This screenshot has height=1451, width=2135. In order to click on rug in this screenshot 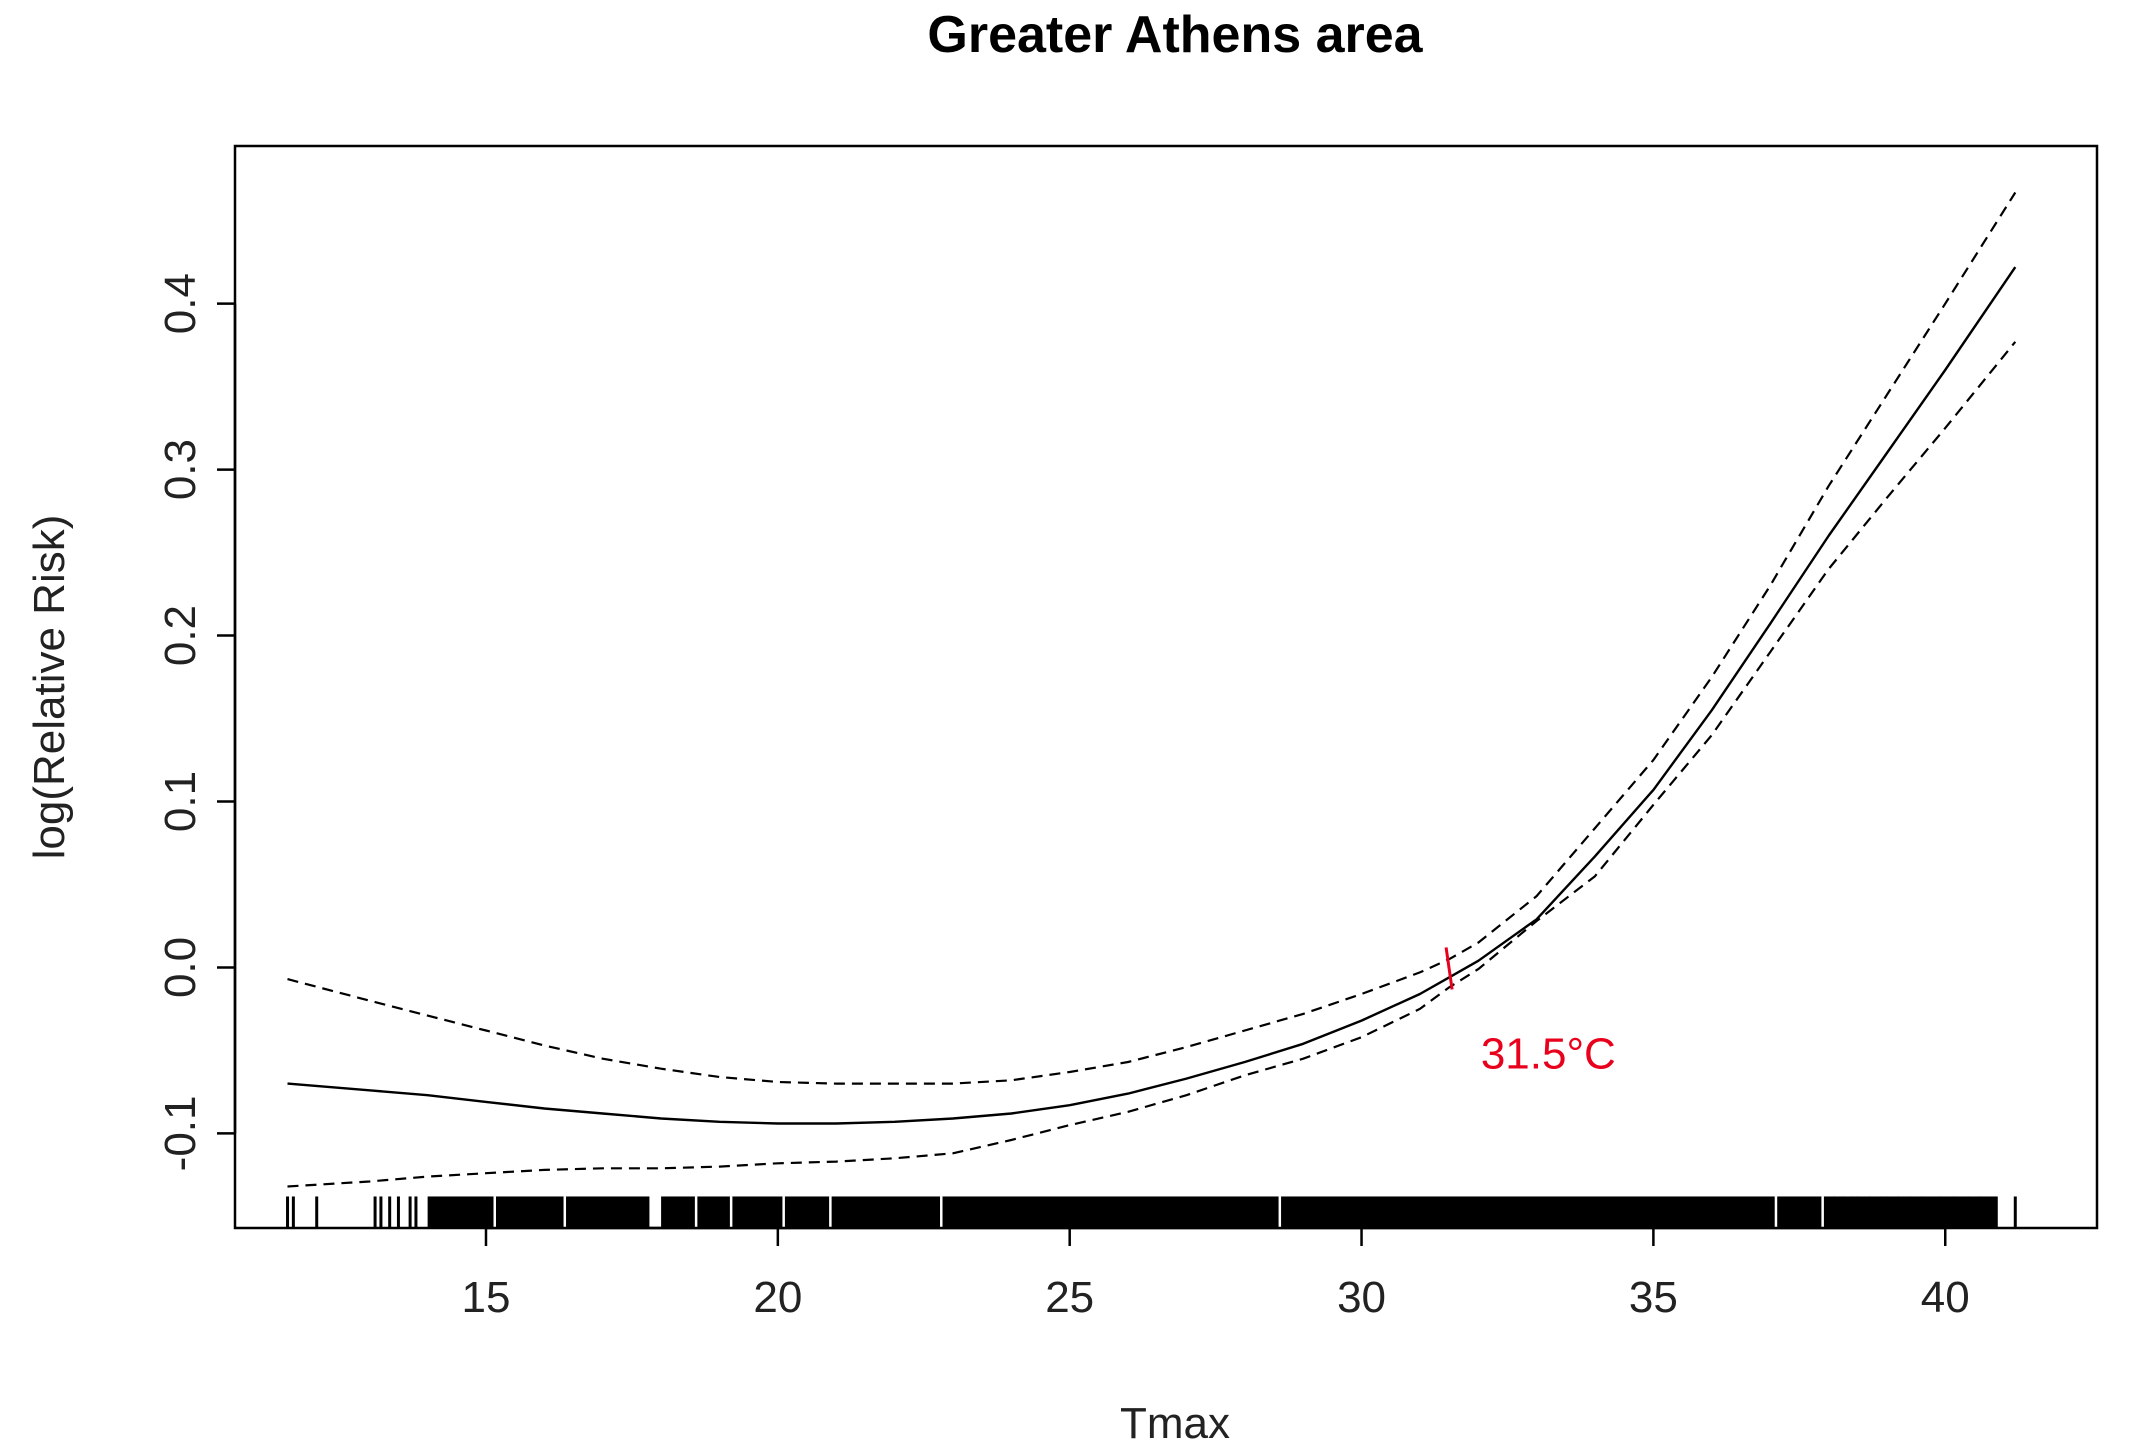, I will do `click(1151, 1212)`.